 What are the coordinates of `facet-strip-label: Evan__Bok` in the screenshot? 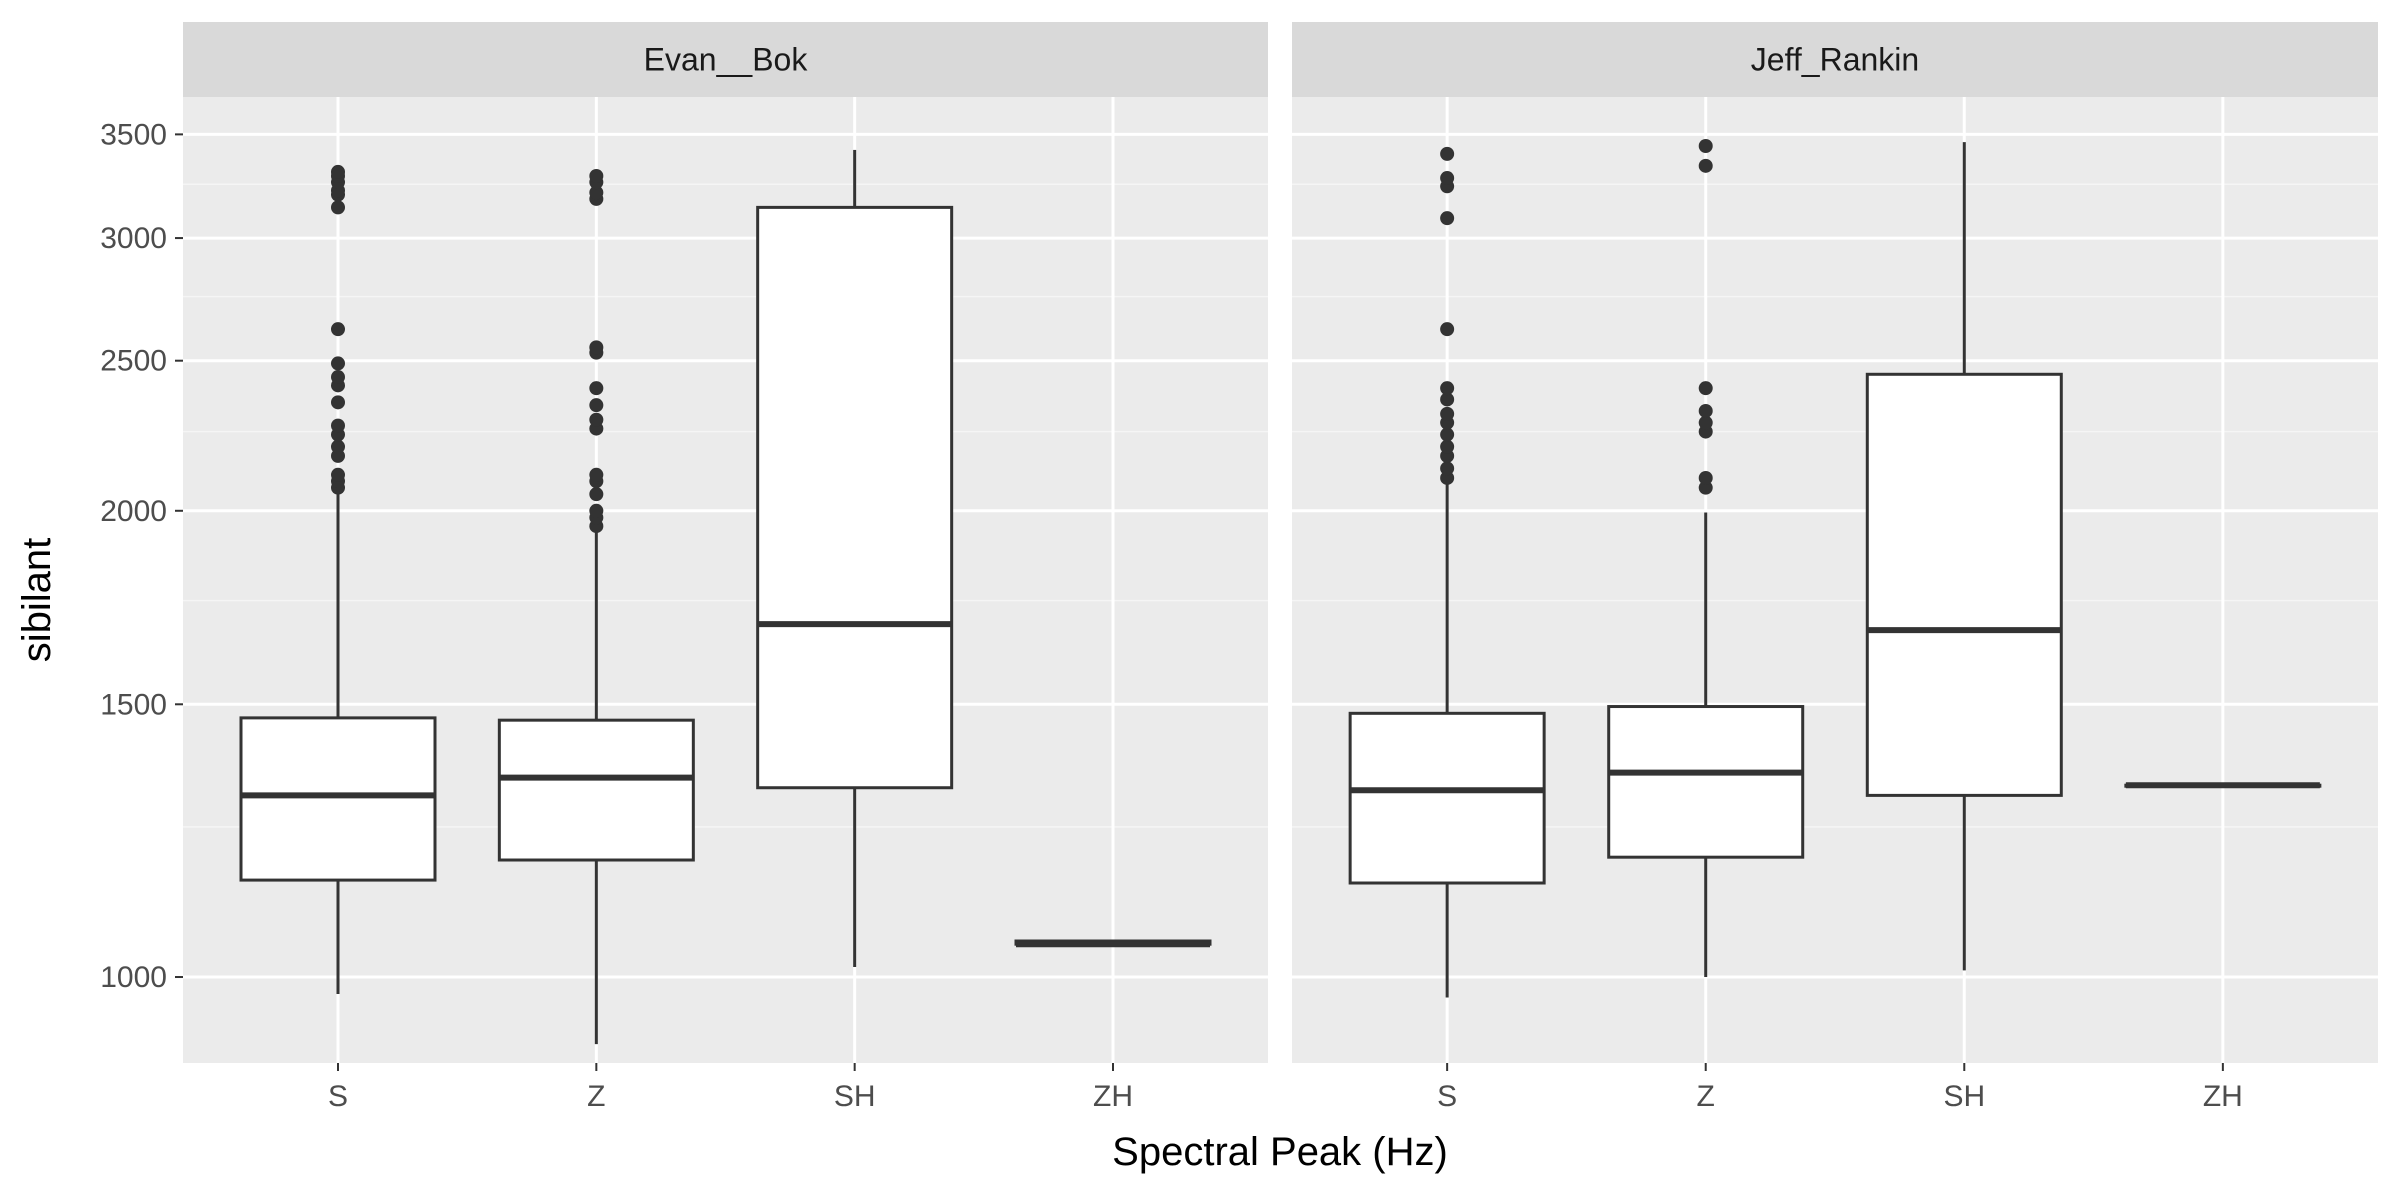 It's located at (726, 60).